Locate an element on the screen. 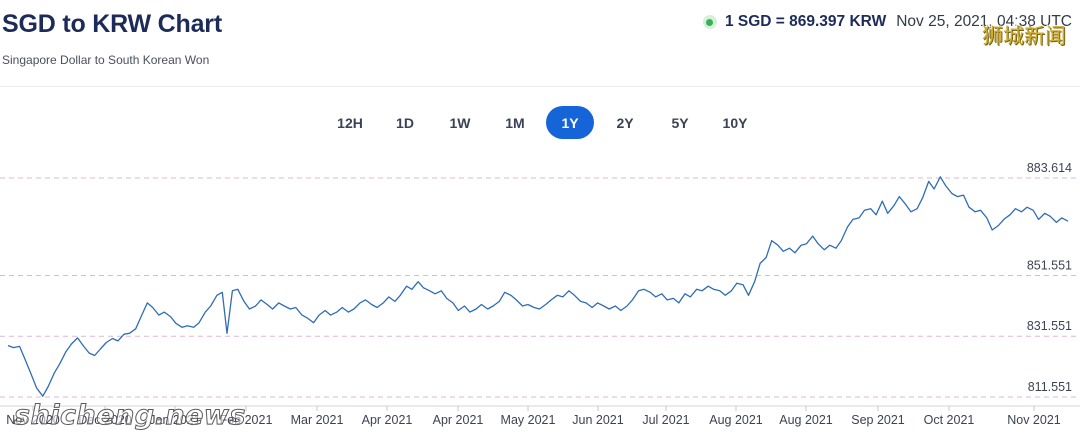  x-tick-label: Sep 2021 is located at coordinates (878, 420).